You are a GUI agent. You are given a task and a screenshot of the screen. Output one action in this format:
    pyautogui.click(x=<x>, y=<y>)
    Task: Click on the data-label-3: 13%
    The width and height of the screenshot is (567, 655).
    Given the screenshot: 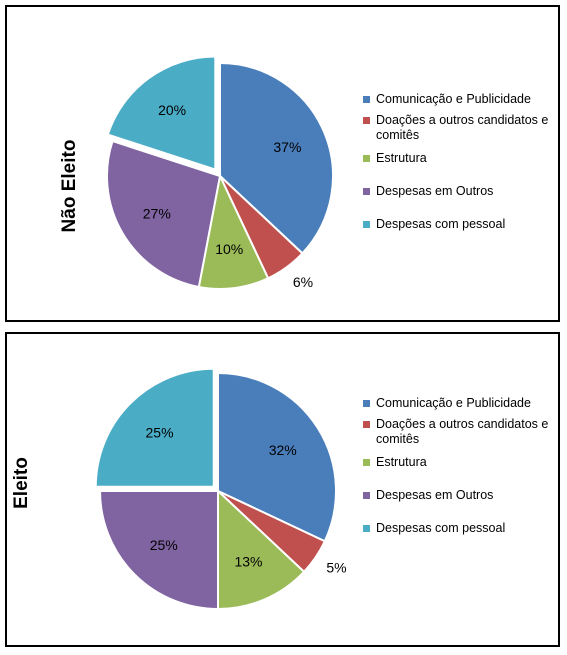 What is the action you would take?
    pyautogui.click(x=248, y=561)
    